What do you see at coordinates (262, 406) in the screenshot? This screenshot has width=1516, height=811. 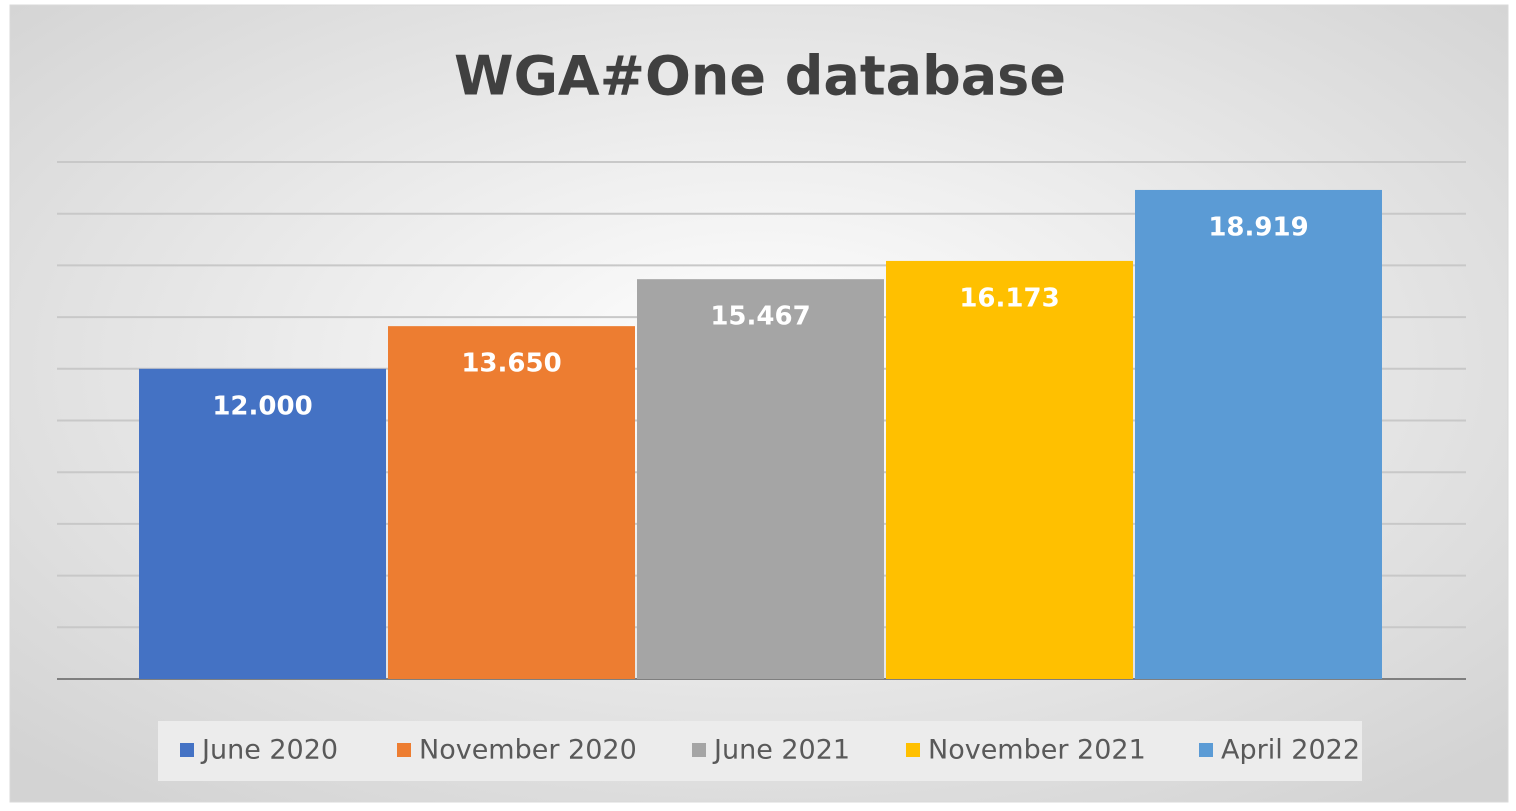 I see `data-label: 12.000` at bounding box center [262, 406].